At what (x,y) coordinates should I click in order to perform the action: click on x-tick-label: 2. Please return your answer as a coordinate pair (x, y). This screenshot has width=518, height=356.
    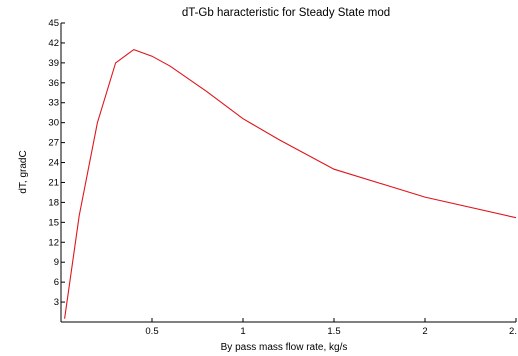
    Looking at the image, I should click on (424, 331).